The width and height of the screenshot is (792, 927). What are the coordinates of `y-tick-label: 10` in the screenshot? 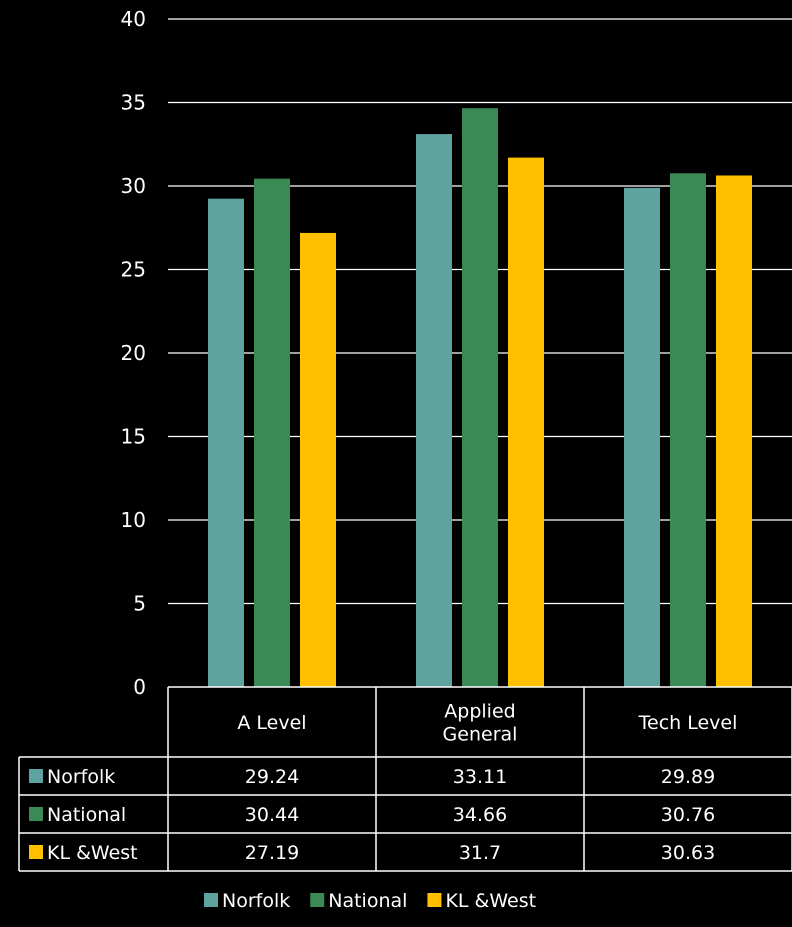 It's located at (133, 520).